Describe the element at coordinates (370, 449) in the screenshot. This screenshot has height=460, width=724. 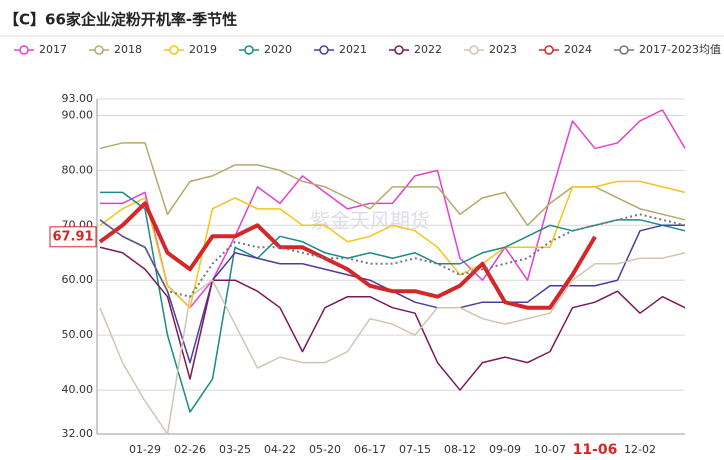
I see `x-tick-label: 06-17` at that location.